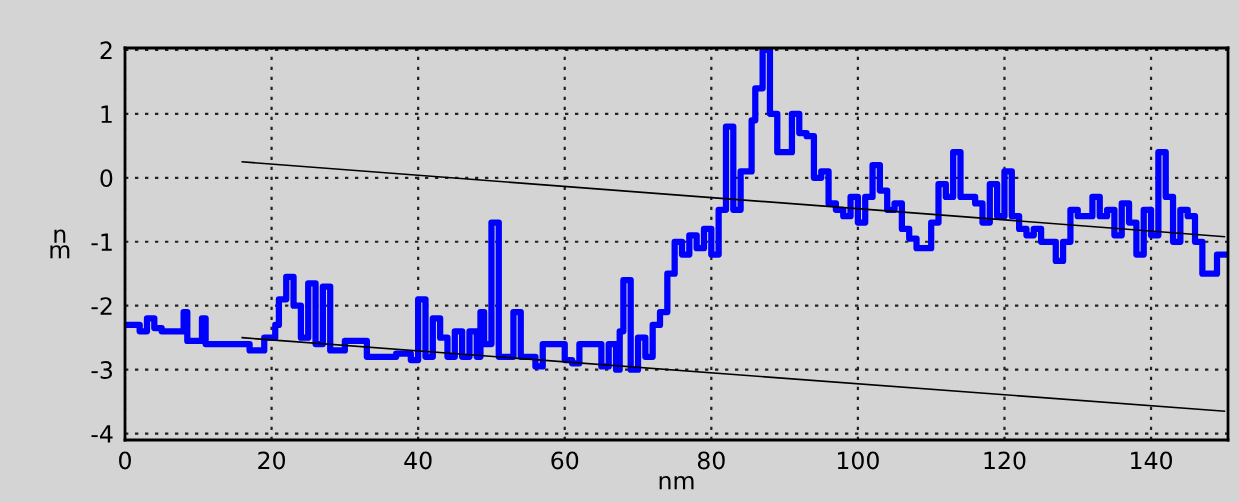 The height and width of the screenshot is (502, 1239). I want to click on y-tick-label: 0, so click(106, 178).